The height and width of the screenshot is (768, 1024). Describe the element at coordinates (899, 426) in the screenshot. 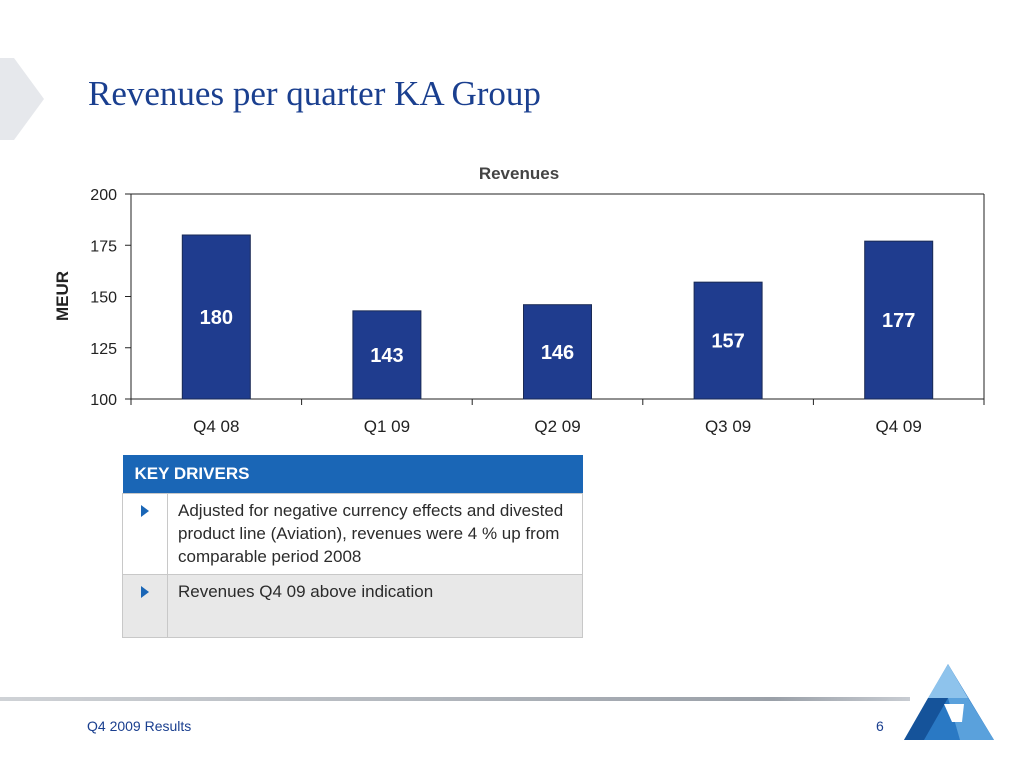

I see `x-tick-label: Q4 09` at that location.